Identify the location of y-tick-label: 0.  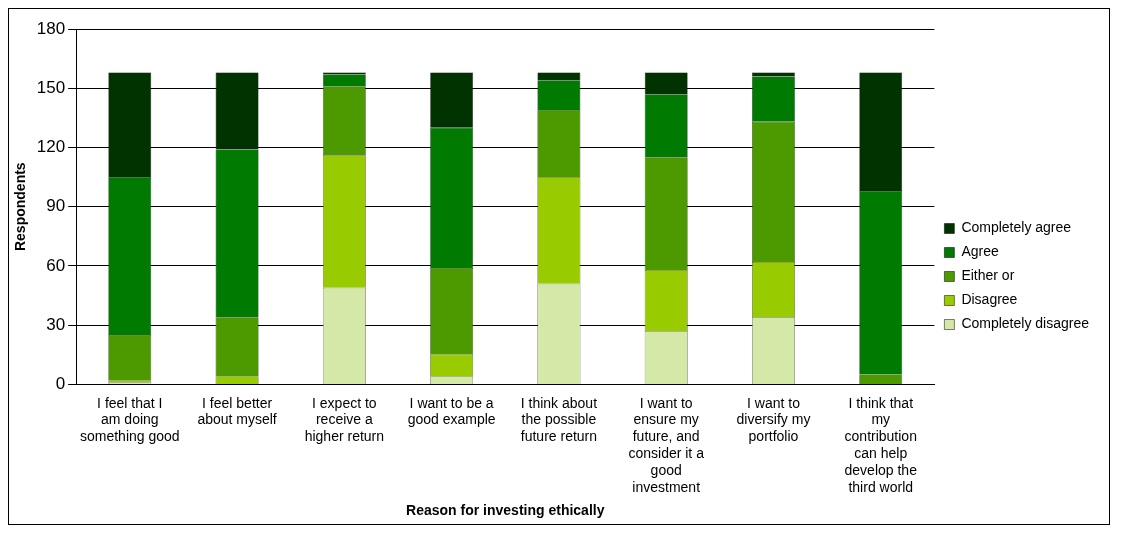
(60, 384).